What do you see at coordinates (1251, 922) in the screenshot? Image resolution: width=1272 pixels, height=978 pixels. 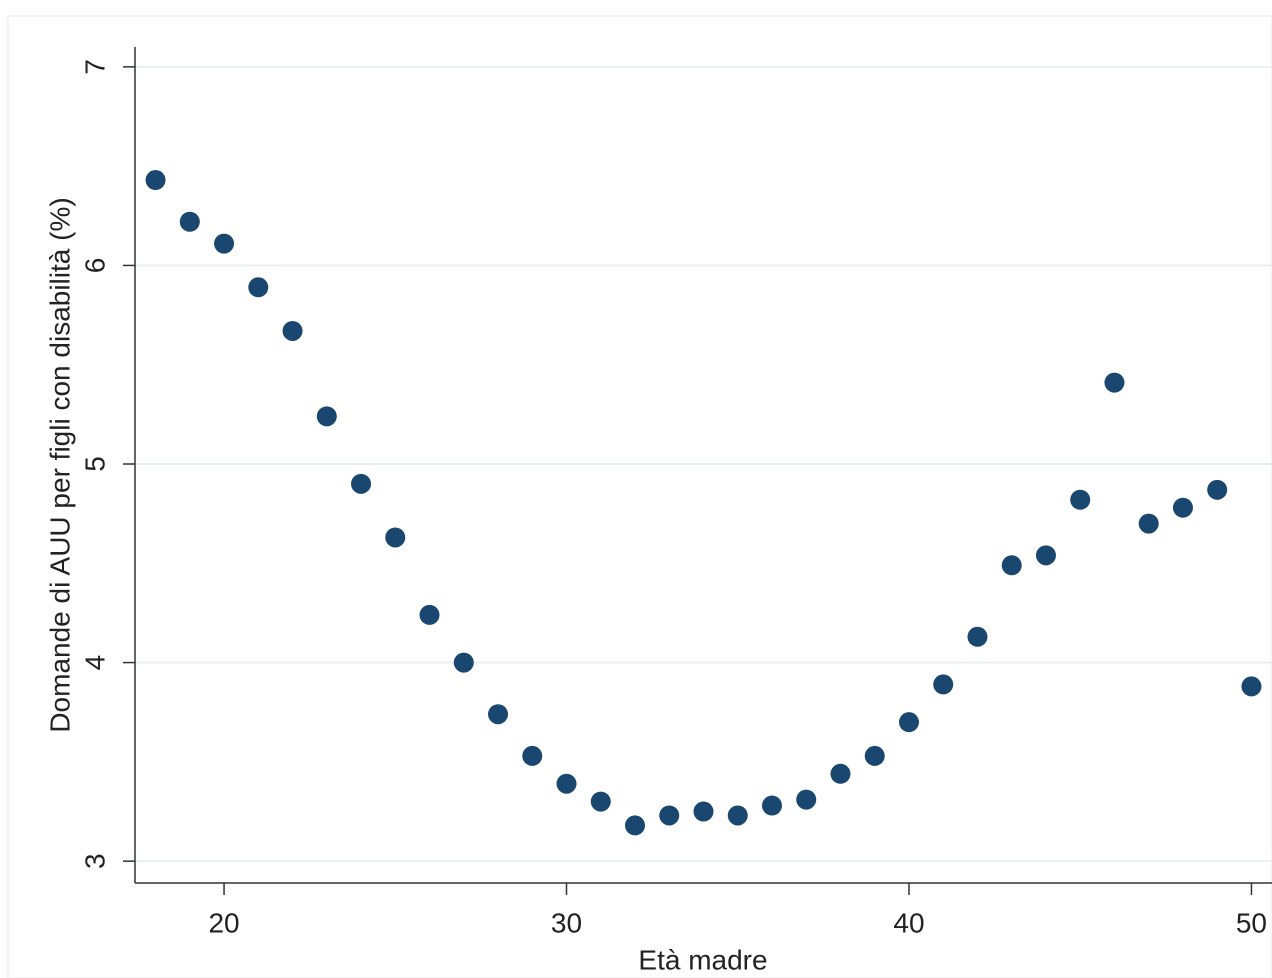 I see `x-tick-label: 50` at bounding box center [1251, 922].